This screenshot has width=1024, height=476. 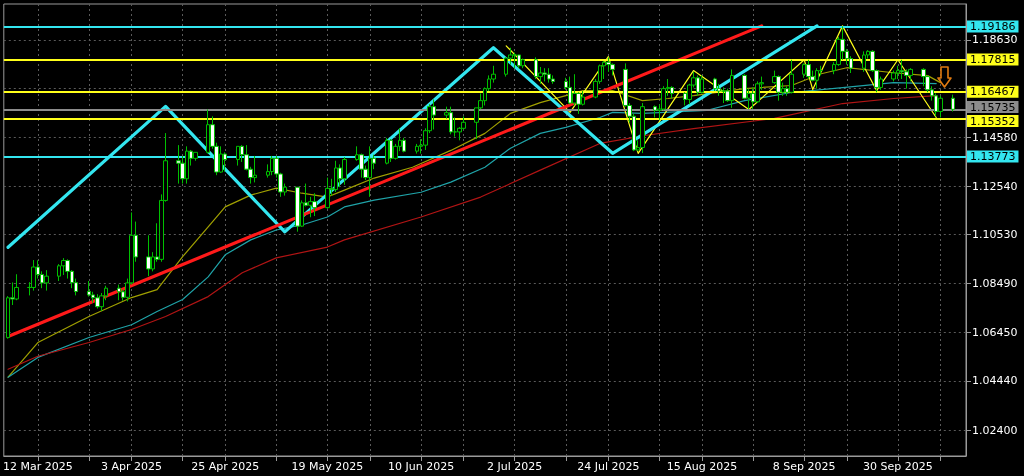 What do you see at coordinates (995, 40) in the screenshot?
I see `y-tick-label: 1.18630` at bounding box center [995, 40].